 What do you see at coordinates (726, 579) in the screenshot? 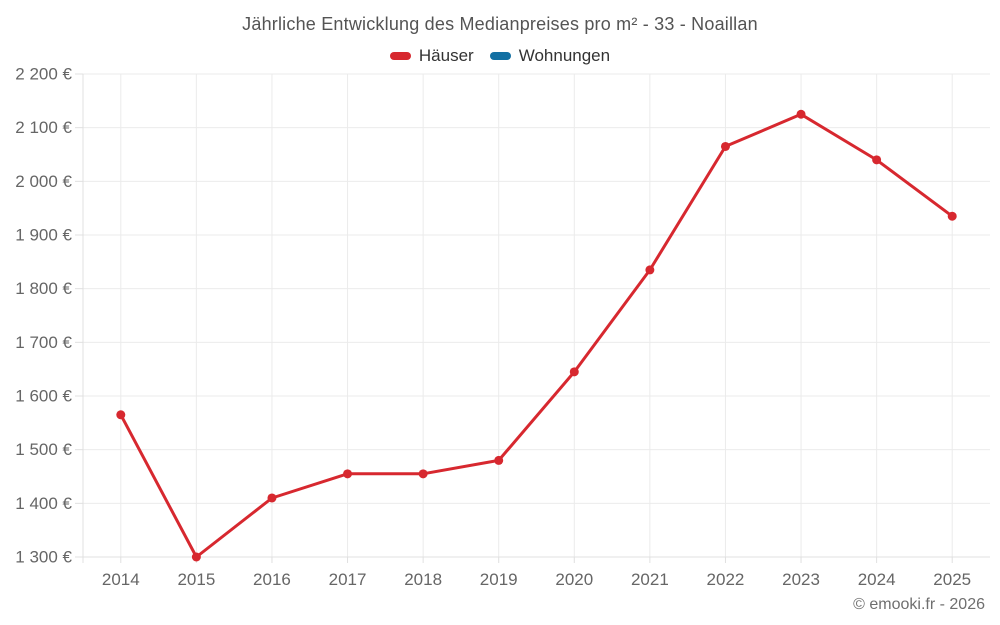
I see `x-tick-label: 2022` at bounding box center [726, 579].